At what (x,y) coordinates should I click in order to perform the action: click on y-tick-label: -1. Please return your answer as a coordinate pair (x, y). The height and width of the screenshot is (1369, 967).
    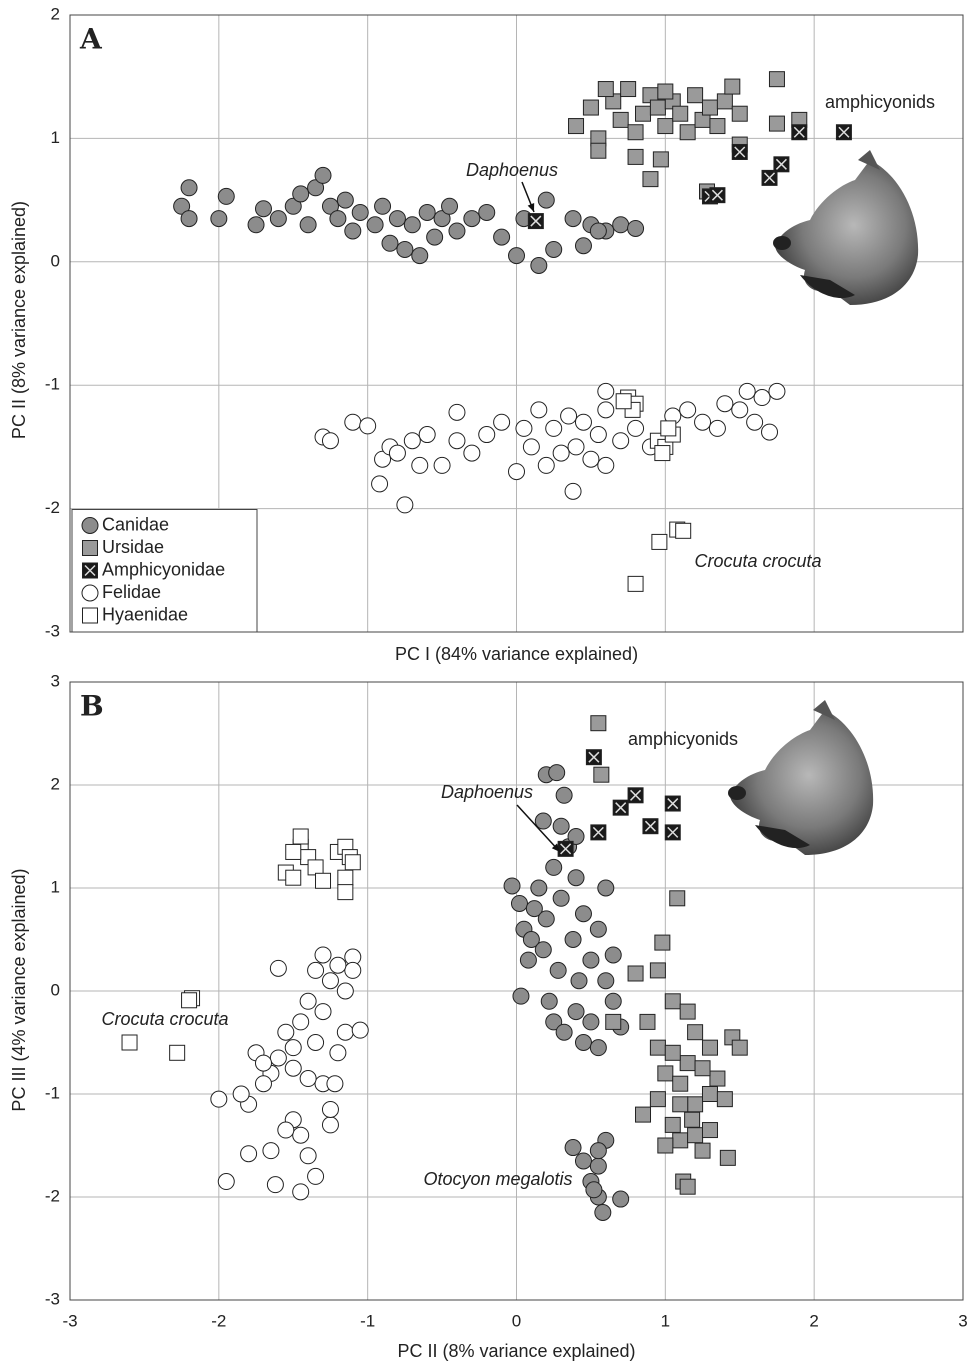
    Looking at the image, I should click on (52, 384).